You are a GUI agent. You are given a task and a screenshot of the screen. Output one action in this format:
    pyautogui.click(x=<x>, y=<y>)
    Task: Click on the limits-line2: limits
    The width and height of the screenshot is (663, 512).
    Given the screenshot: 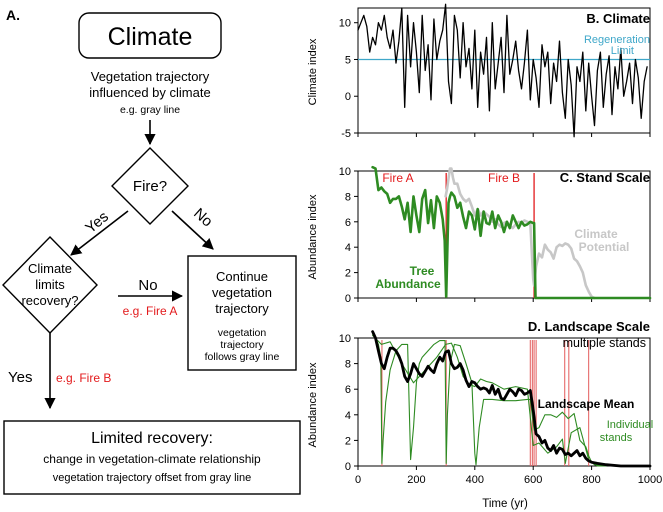 What is the action you would take?
    pyautogui.click(x=50, y=284)
    